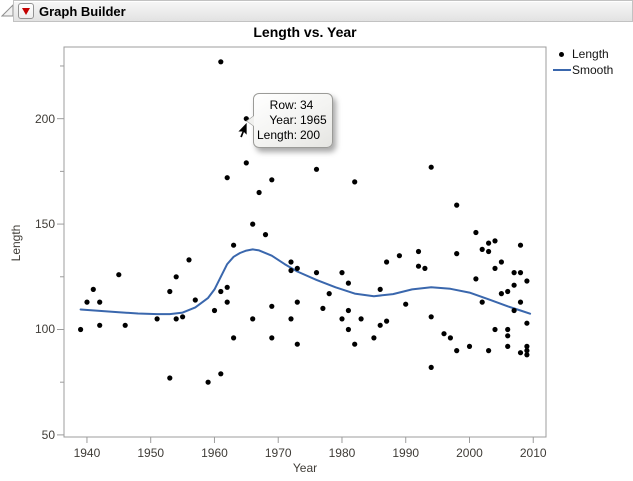  What do you see at coordinates (26, 11) in the screenshot?
I see `red-triangle-menu-button` at bounding box center [26, 11].